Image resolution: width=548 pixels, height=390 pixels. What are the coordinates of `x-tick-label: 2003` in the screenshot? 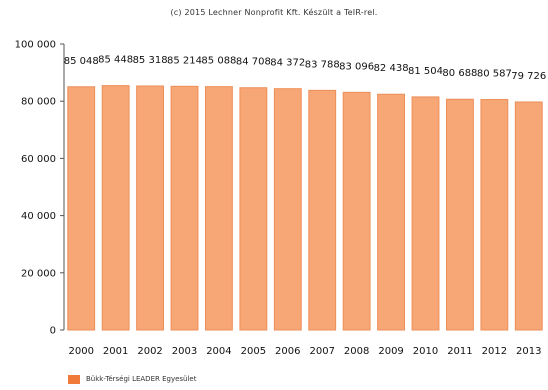 It's located at (184, 351).